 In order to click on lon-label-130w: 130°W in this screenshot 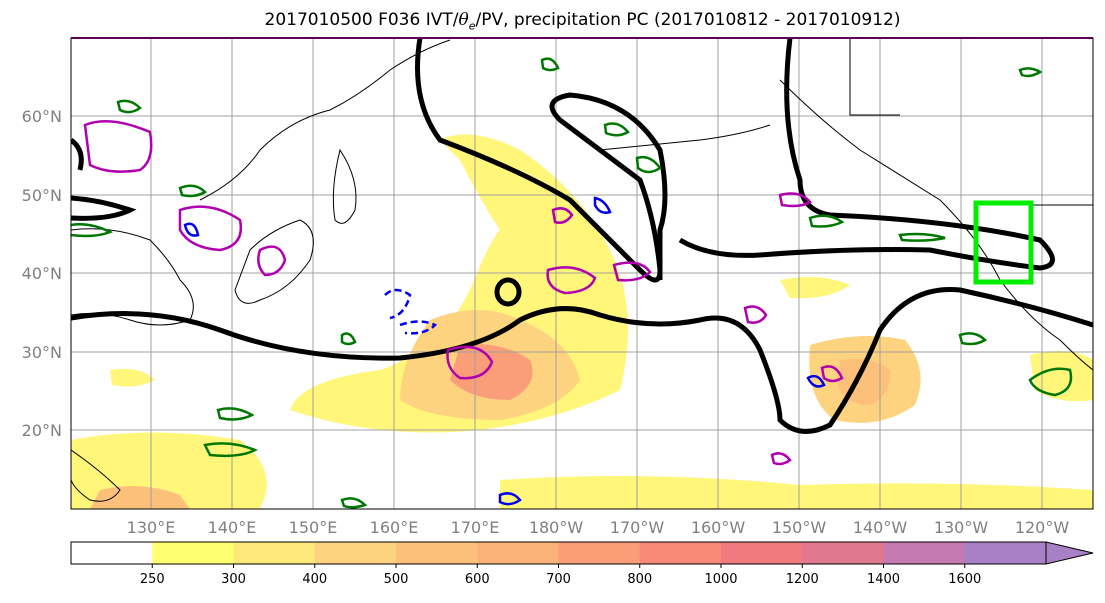, I will do `click(961, 527)`.